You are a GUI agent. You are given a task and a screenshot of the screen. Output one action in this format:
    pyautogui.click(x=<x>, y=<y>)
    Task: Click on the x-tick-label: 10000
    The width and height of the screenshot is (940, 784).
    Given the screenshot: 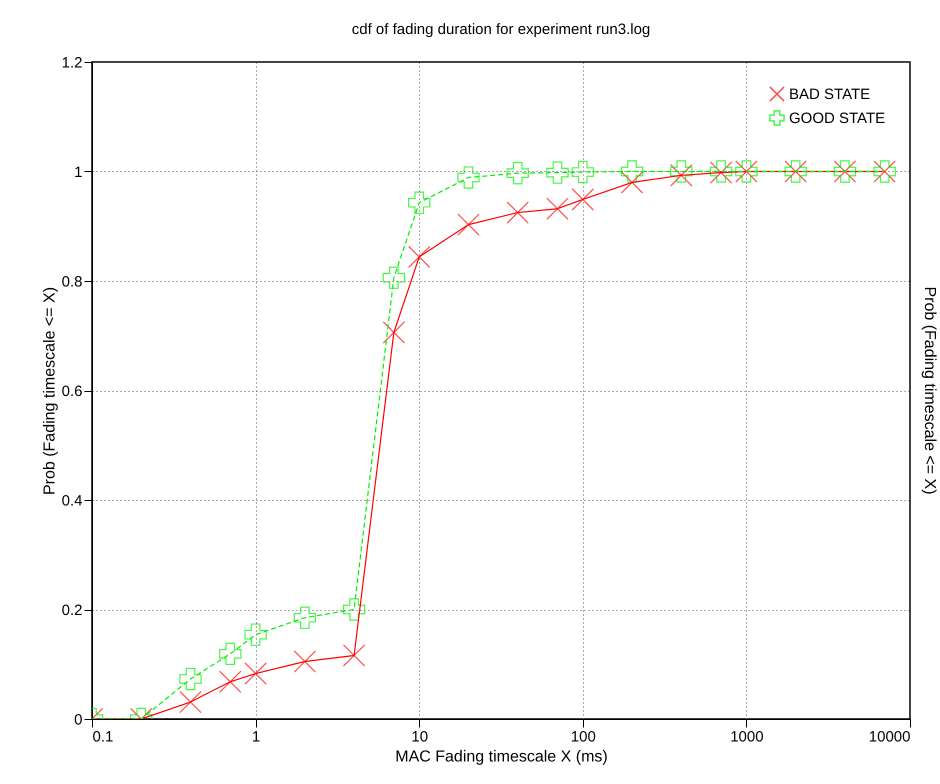 What is the action you would take?
    pyautogui.click(x=889, y=737)
    